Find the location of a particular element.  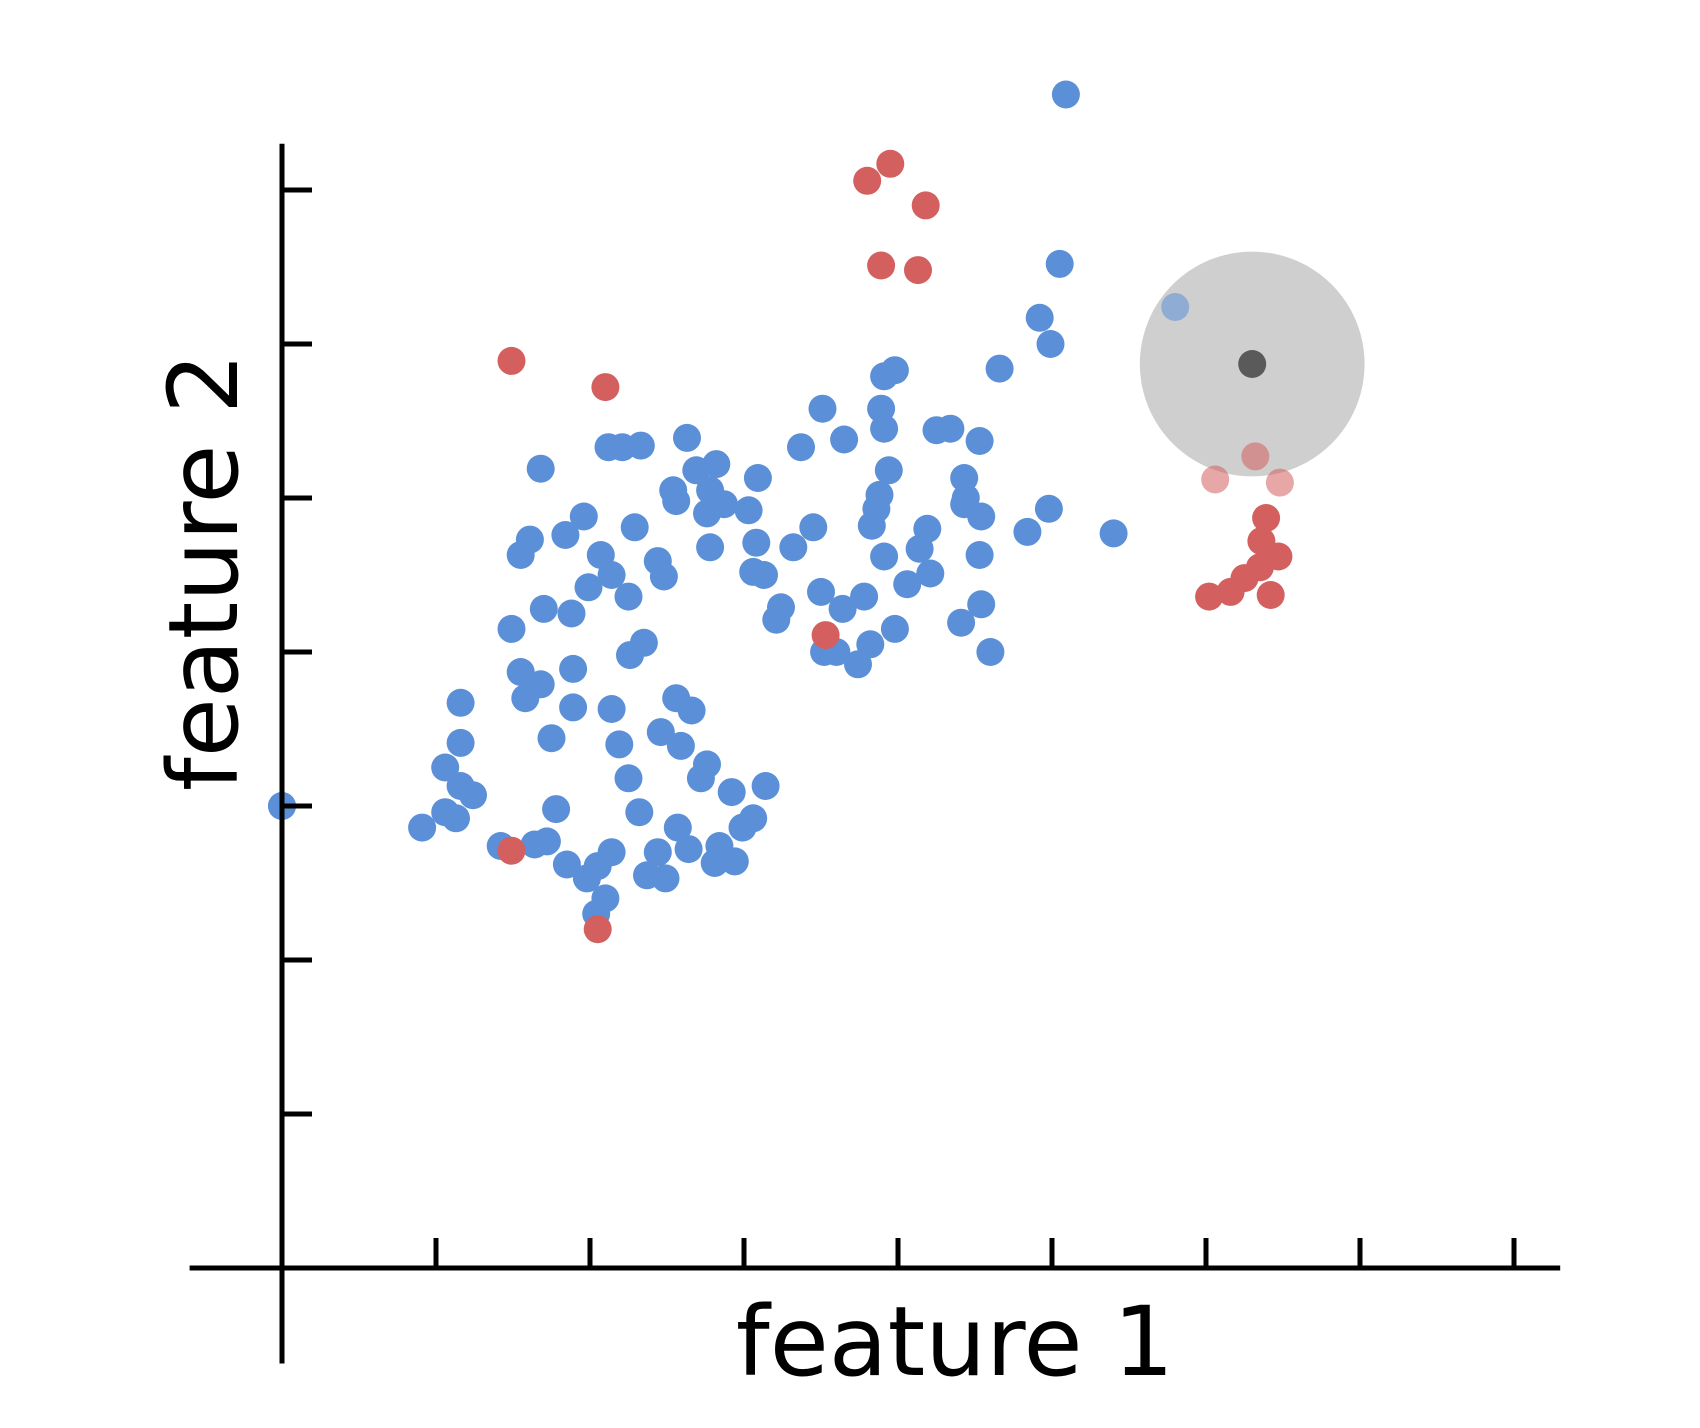

neighbor-point-class-a is located at coordinates (1175, 307).